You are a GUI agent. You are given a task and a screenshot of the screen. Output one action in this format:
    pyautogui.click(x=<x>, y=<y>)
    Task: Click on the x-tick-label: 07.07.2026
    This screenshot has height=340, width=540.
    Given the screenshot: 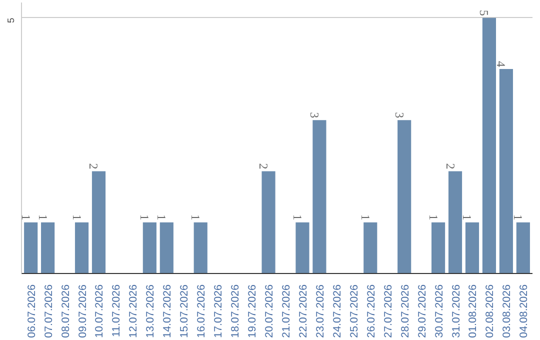 What is the action you would take?
    pyautogui.click(x=48, y=311)
    